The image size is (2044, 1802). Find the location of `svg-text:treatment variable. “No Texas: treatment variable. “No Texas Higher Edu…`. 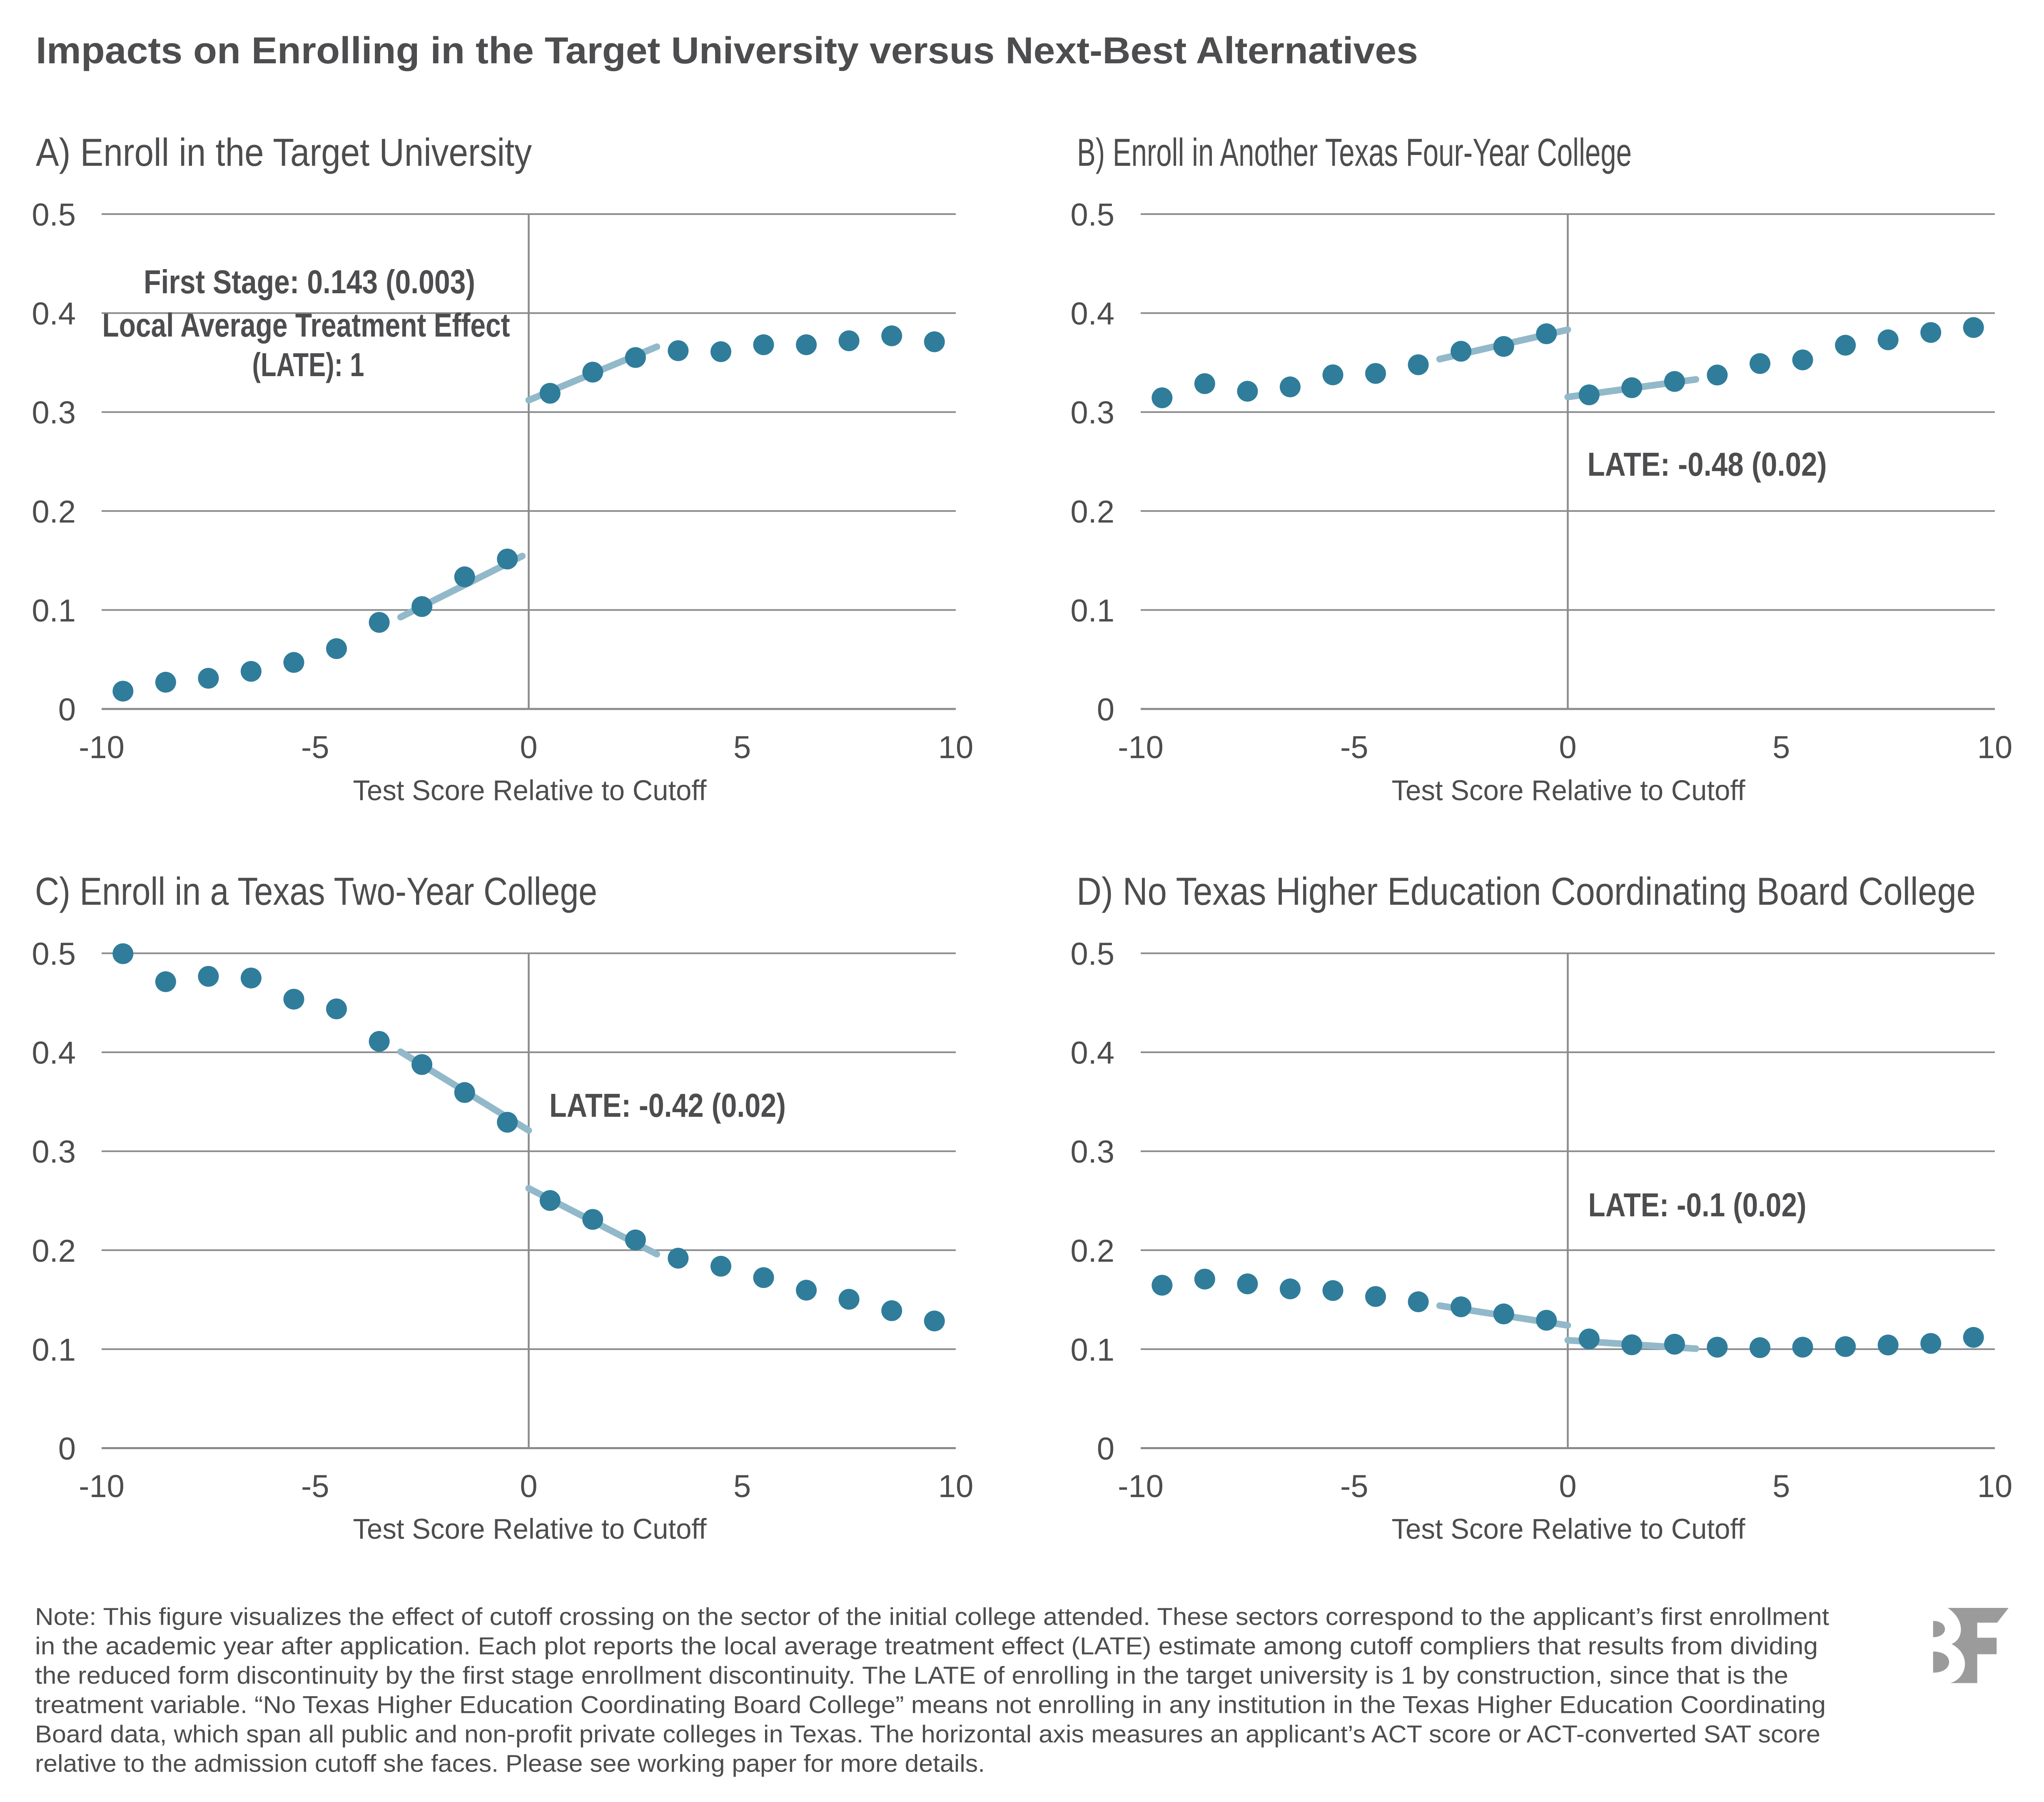

svg-text:treatment variable. “No Texas: treatment variable. “No Texas Higher Edu… is located at coordinates (931, 1705).